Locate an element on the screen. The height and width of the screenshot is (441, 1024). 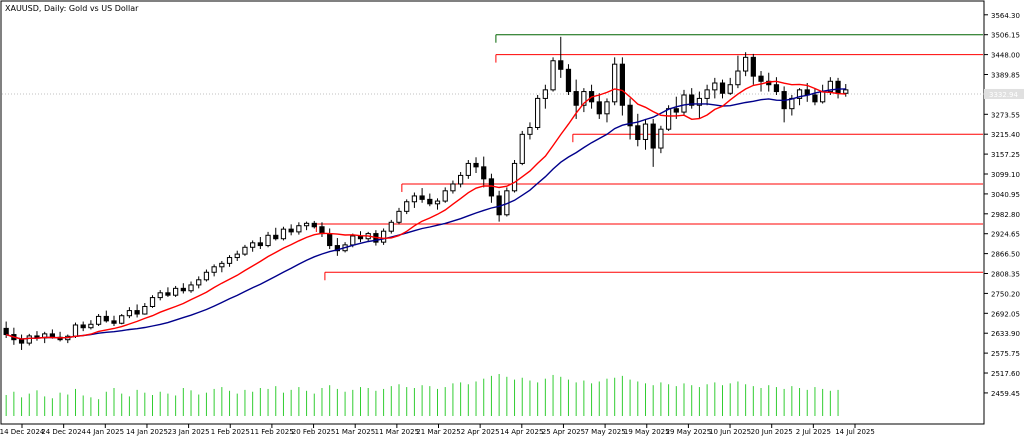
x-tick-label: 10 Jun 2025 is located at coordinates (730, 432).